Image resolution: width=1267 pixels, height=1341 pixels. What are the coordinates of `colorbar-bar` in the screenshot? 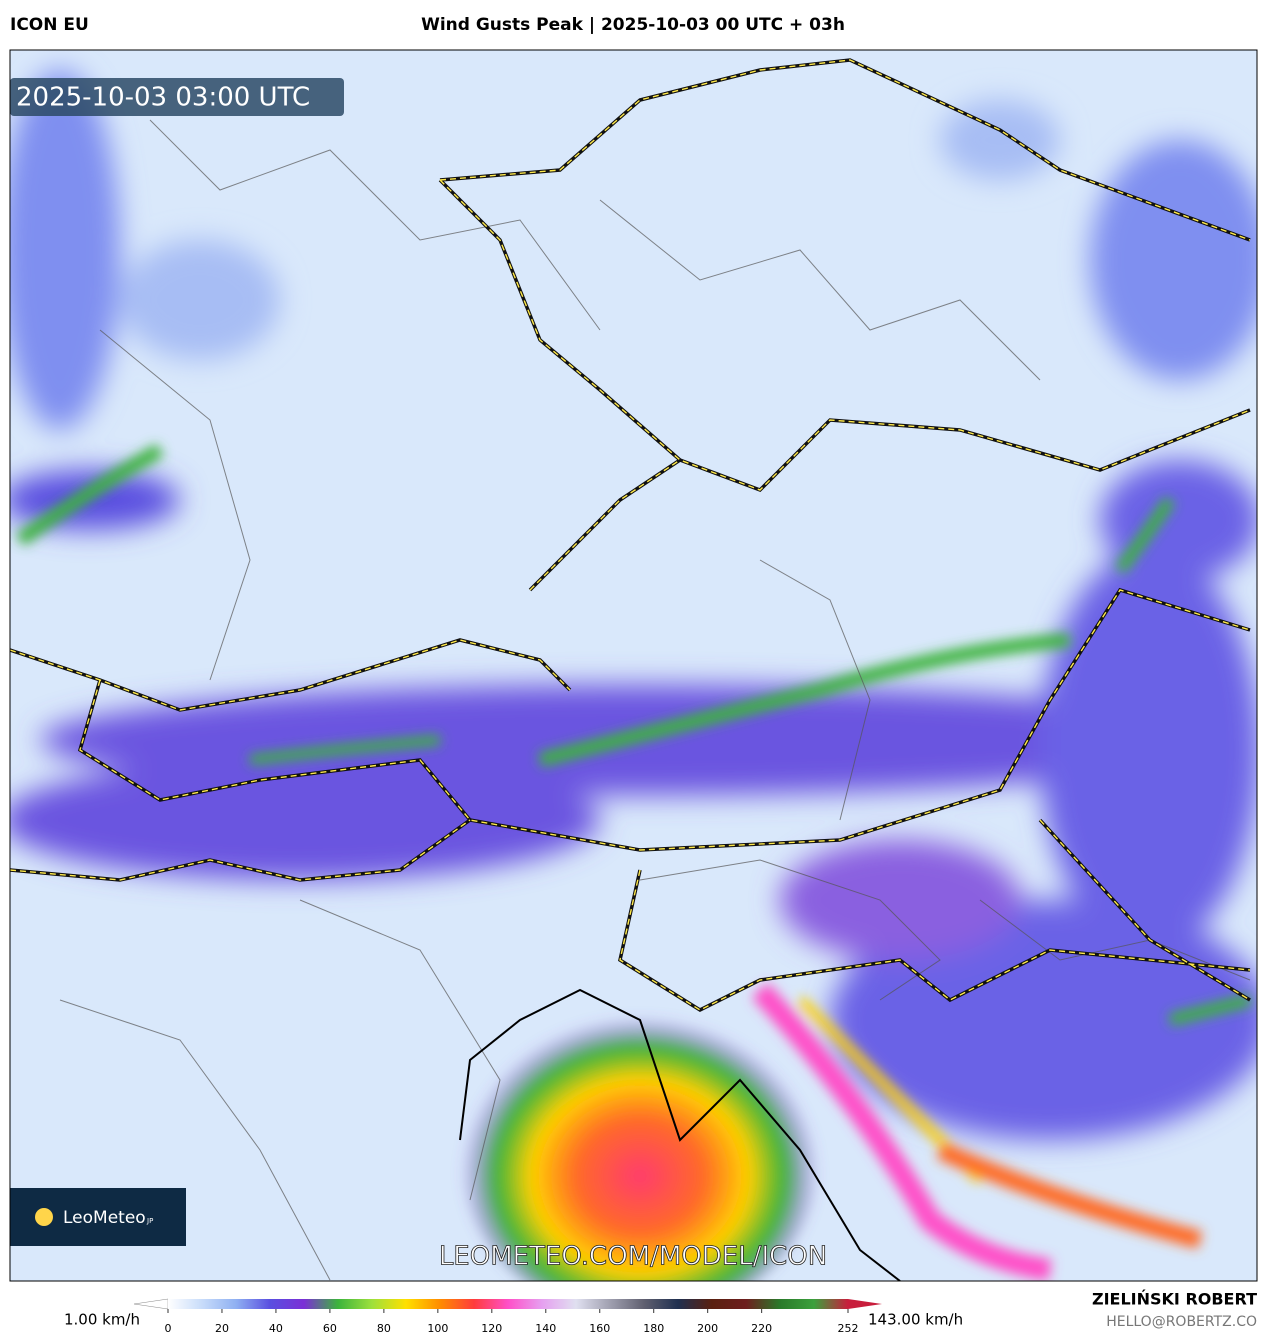 It's located at (508, 1304).